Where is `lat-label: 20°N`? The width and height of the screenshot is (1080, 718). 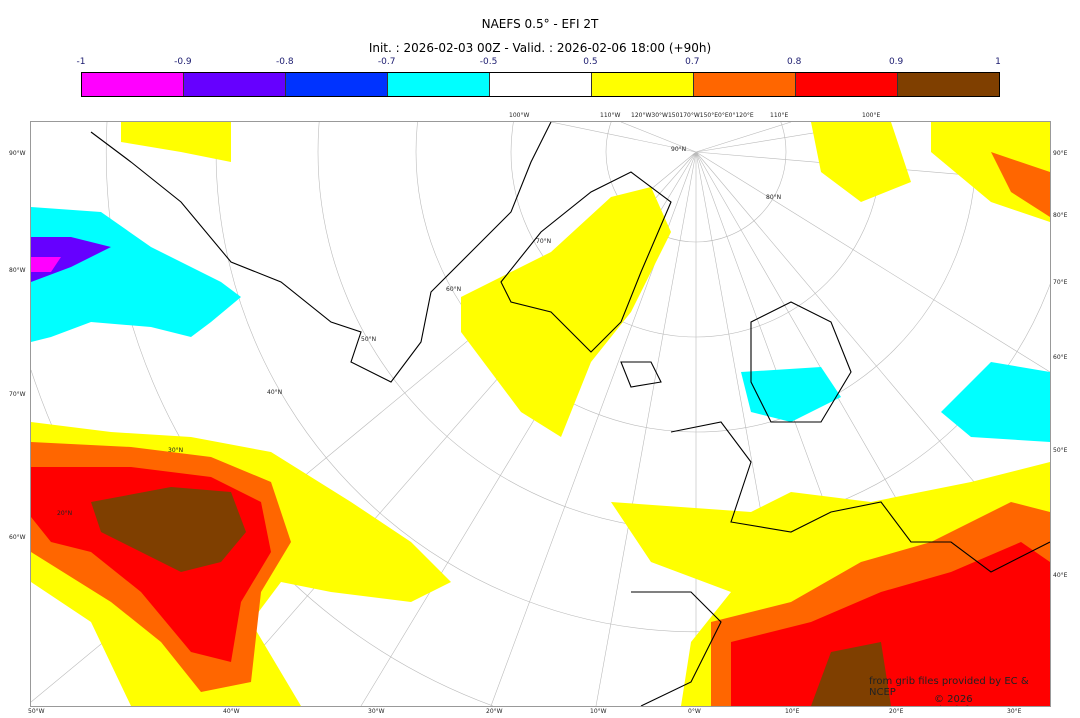 lat-label: 20°N is located at coordinates (65, 513).